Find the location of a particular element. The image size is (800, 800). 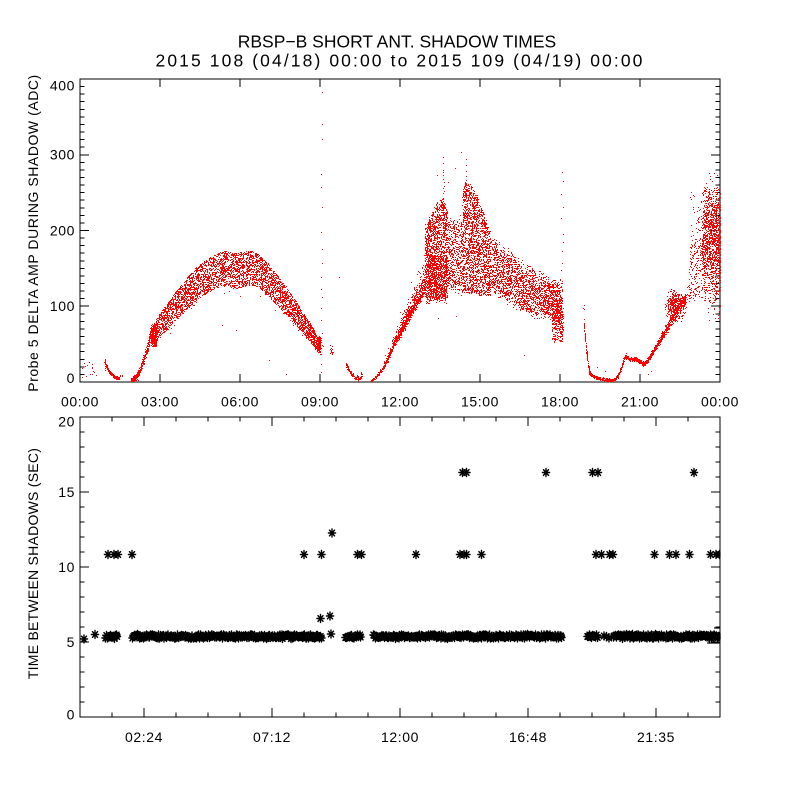

svg-text: 20 is located at coordinates (66, 422).